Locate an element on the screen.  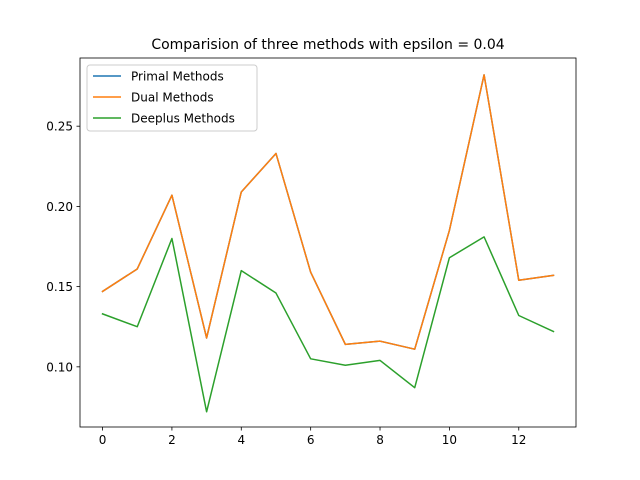
y-tick-label: 0.25 is located at coordinates (59, 127).